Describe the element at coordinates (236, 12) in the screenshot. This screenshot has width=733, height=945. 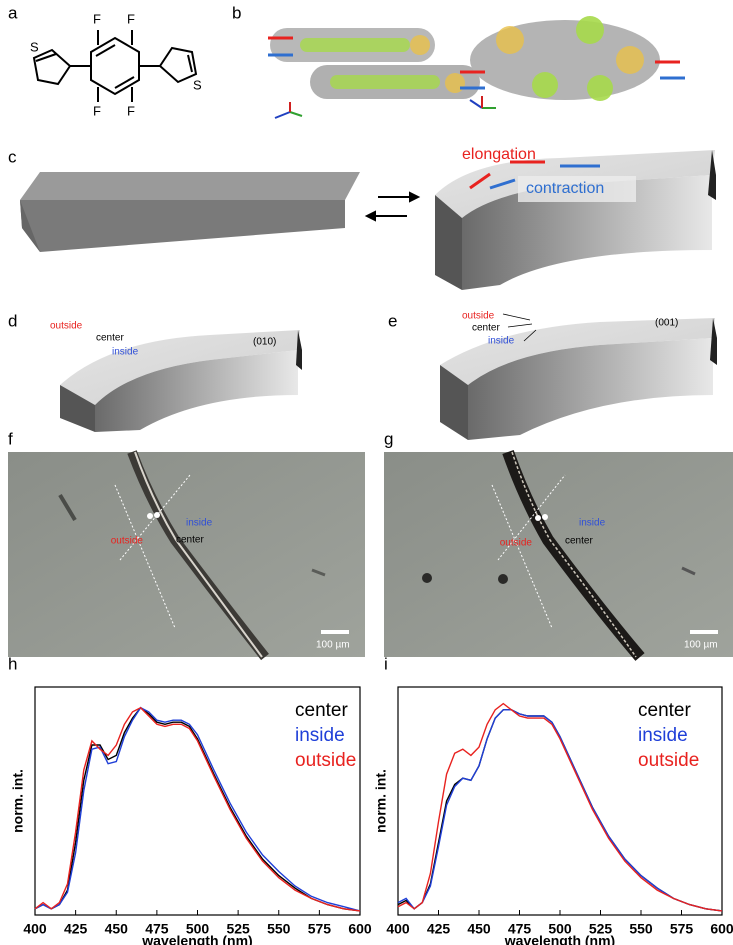
I see `panel-label: b` at that location.